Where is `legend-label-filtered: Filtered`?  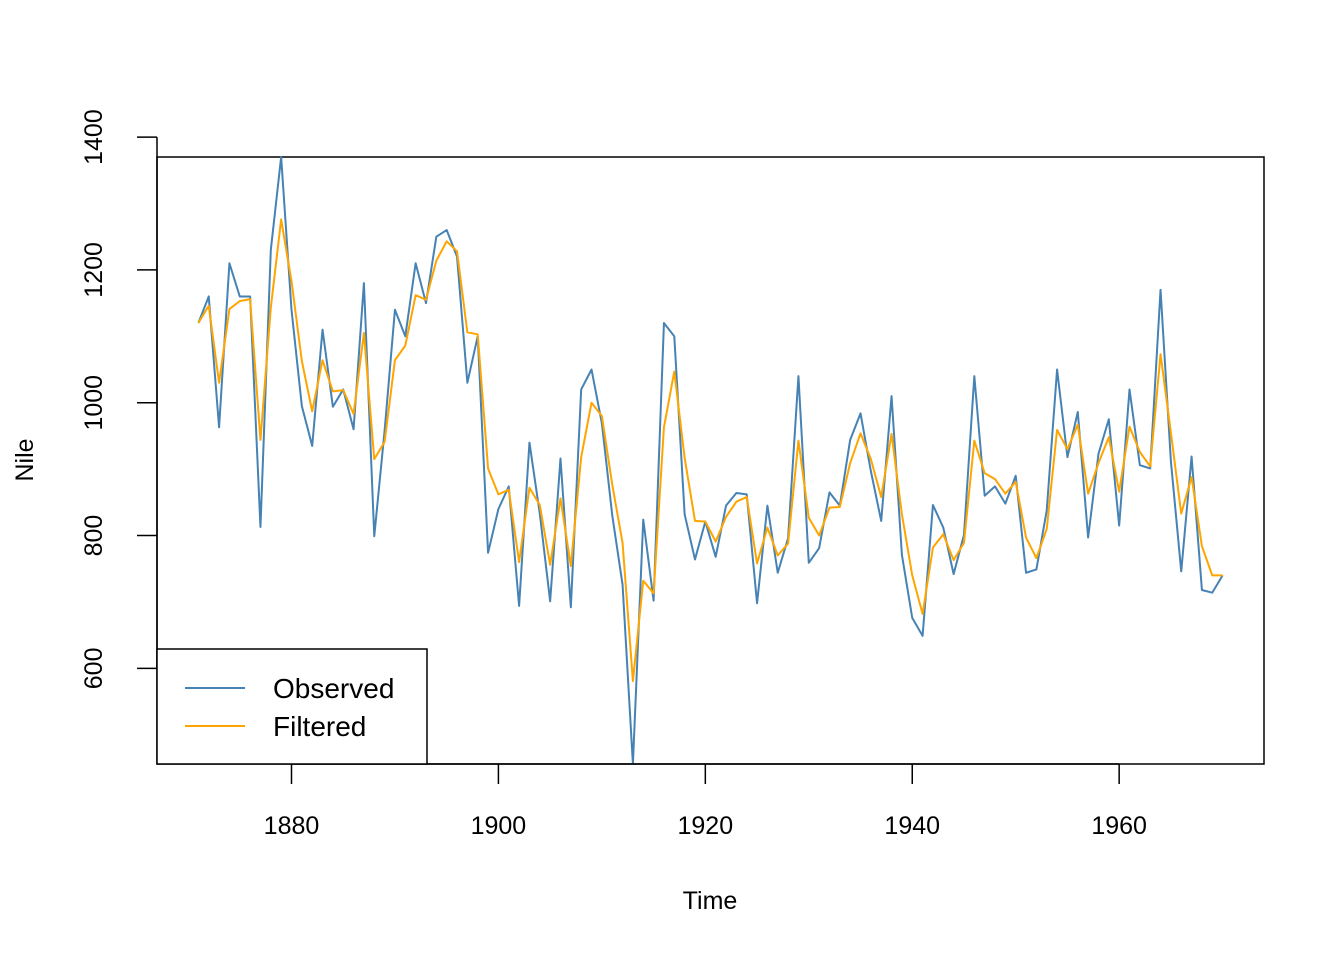 legend-label-filtered: Filtered is located at coordinates (319, 726).